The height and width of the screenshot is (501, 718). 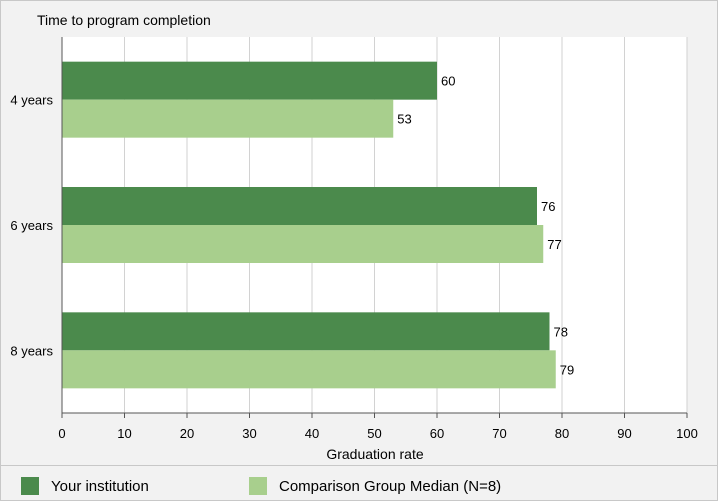 What do you see at coordinates (562, 433) in the screenshot?
I see `x-tick-label-80: 80` at bounding box center [562, 433].